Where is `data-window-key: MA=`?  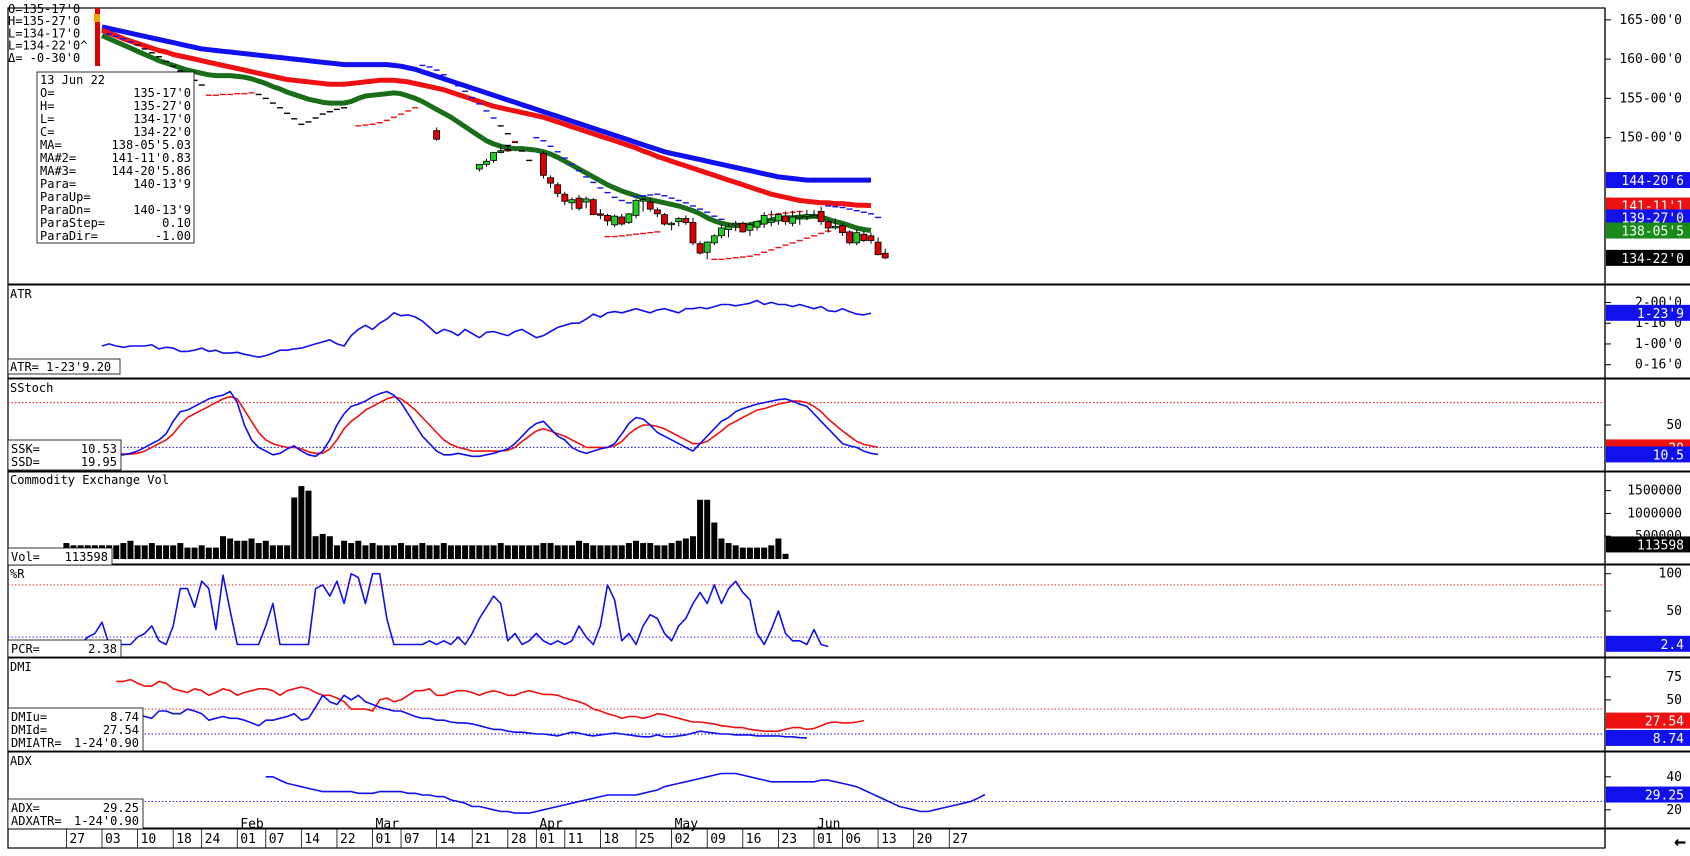
data-window-key: MA= is located at coordinates (51, 145).